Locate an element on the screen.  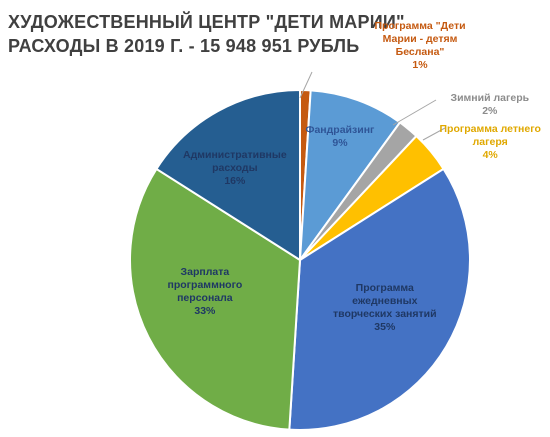
slice-percent: 2% is located at coordinates (490, 111).